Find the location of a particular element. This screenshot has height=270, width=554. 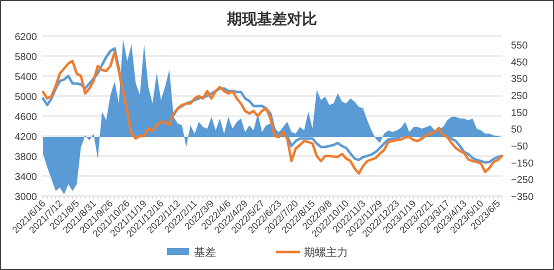

y2-tick-label: 150 is located at coordinates (519, 113).